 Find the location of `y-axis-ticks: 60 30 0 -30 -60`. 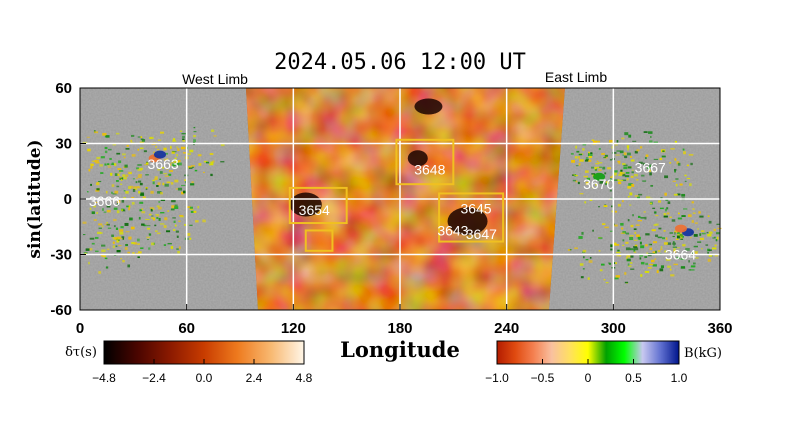

y-axis-ticks: 60 30 0 -30 -60 is located at coordinates (68, 199).